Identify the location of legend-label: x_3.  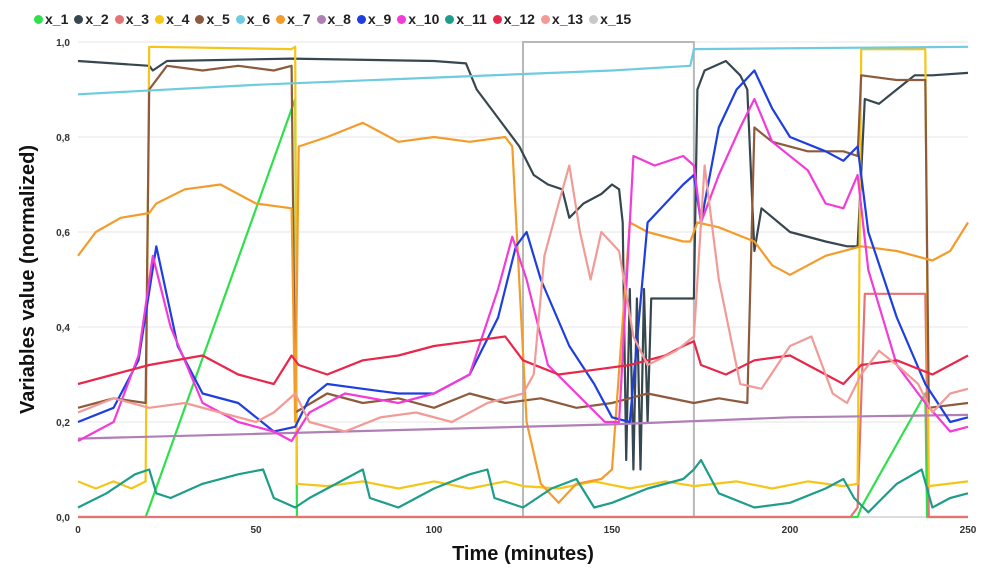
(137, 19).